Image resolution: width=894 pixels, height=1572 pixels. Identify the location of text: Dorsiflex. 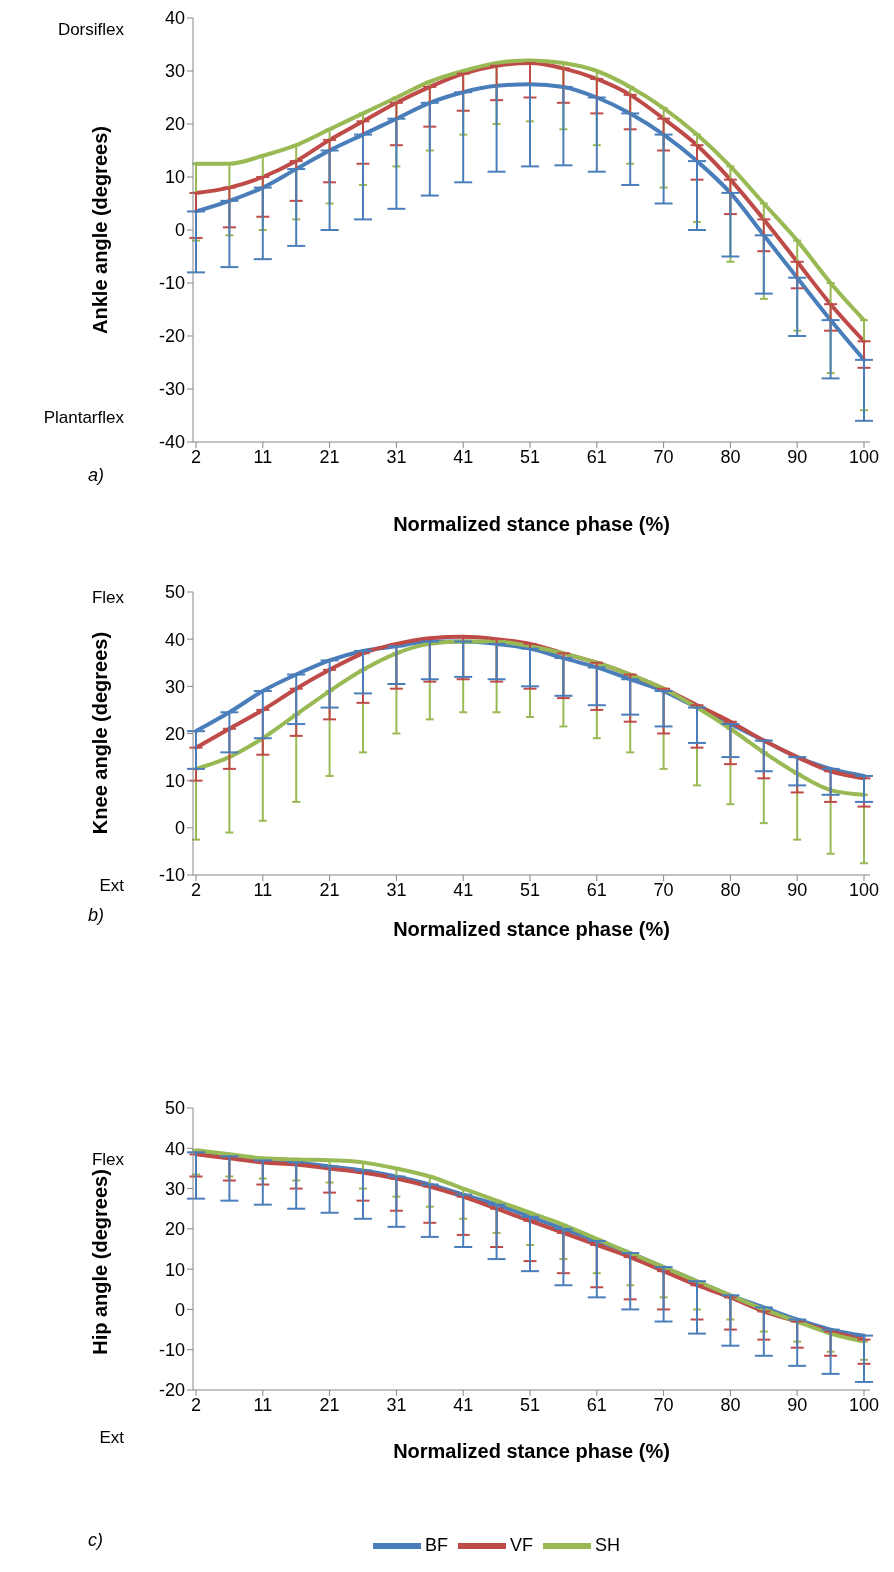
(90, 30).